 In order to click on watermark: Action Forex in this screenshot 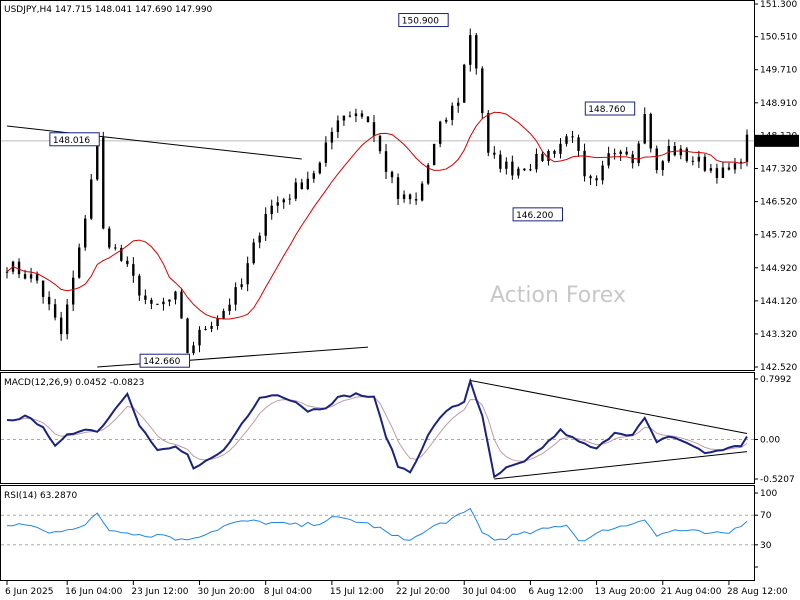, I will do `click(558, 295)`.